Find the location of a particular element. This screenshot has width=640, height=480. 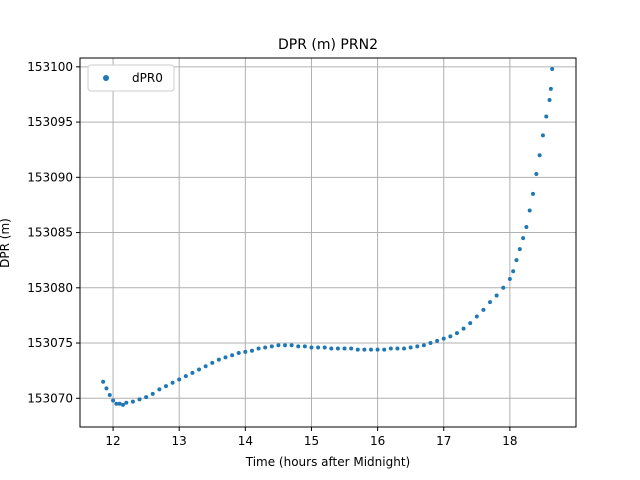

x-axis: 12 13 14 15 16 17 18 is located at coordinates (311, 437).